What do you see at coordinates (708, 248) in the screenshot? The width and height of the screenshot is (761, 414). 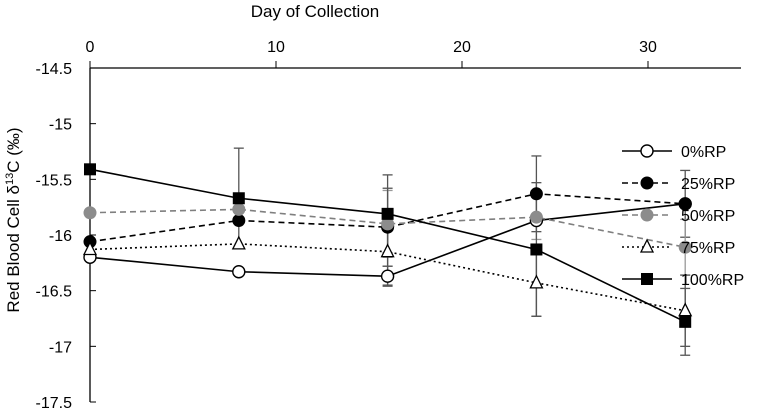 I see `legend-label: 75%RP` at bounding box center [708, 248].